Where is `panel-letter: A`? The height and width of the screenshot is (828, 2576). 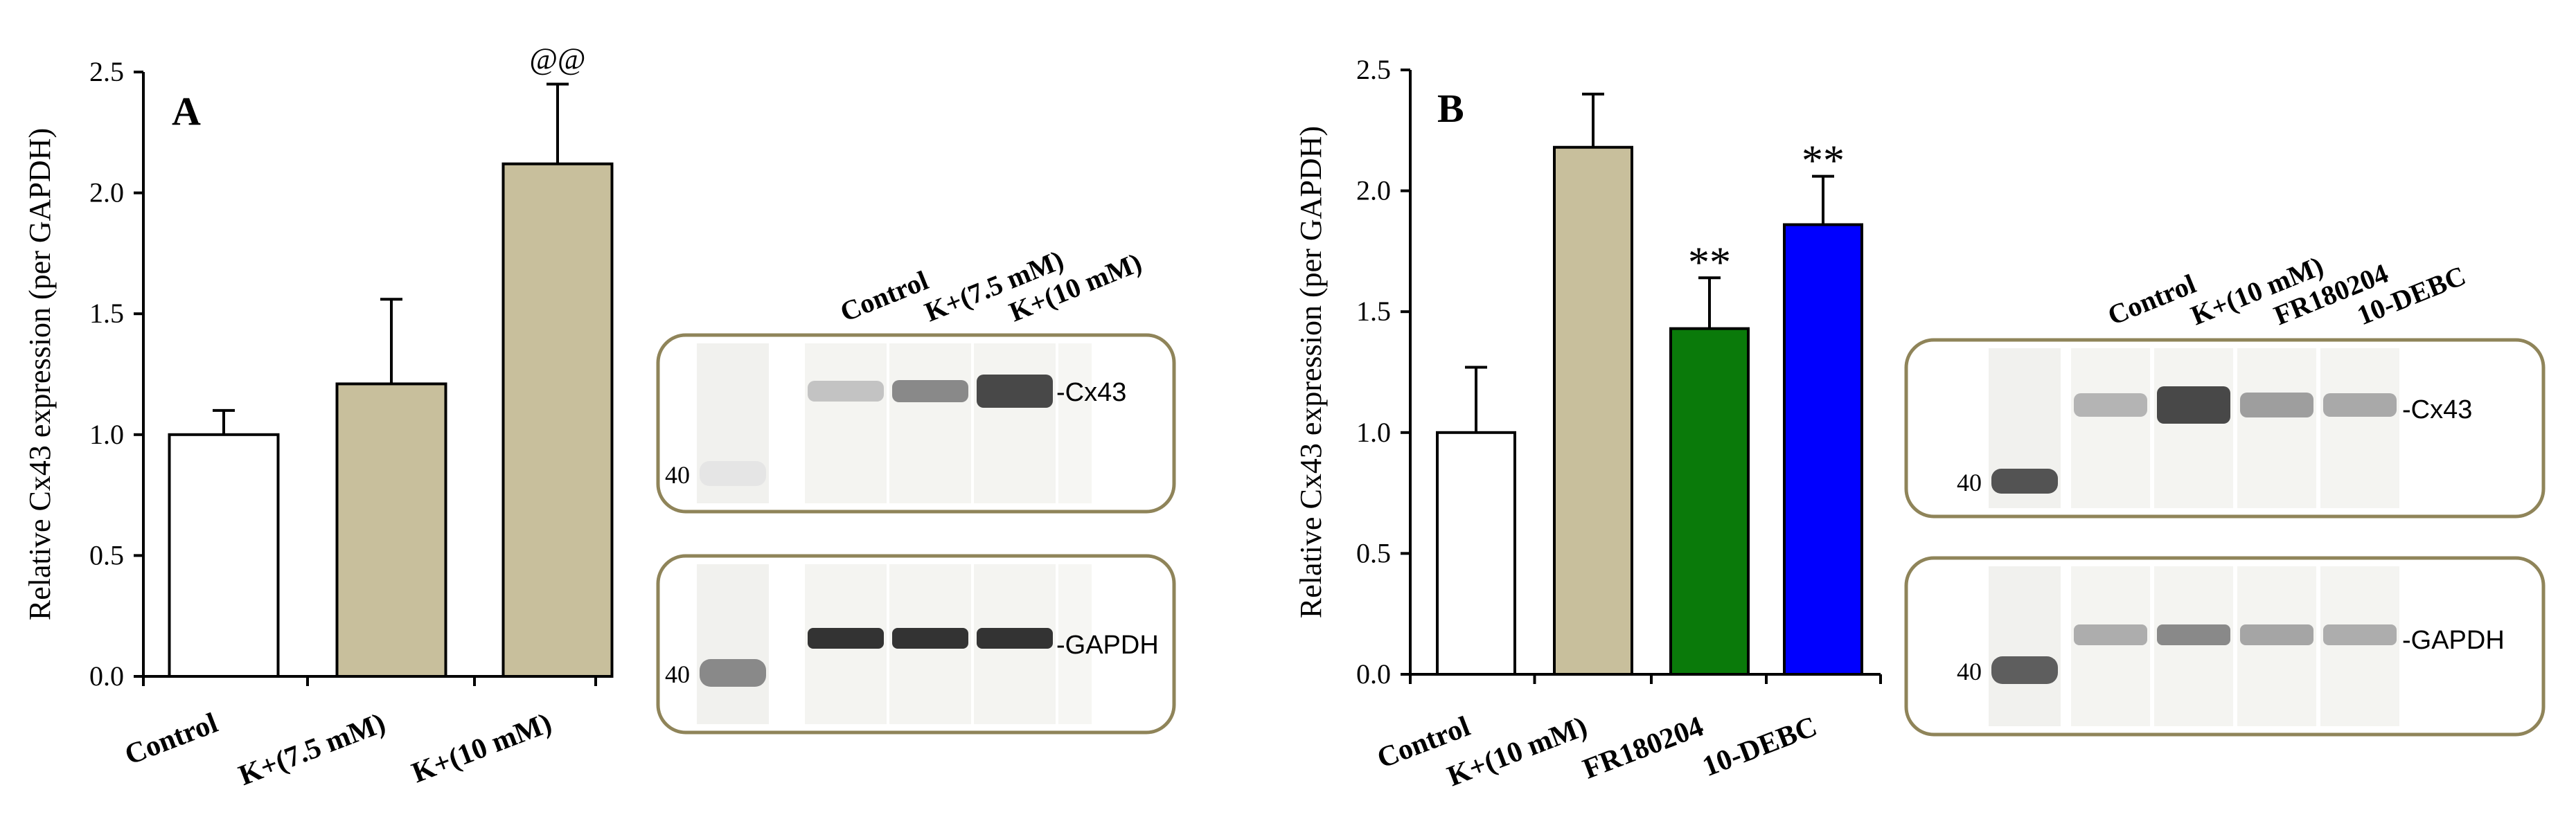
panel-letter: A is located at coordinates (186, 111).